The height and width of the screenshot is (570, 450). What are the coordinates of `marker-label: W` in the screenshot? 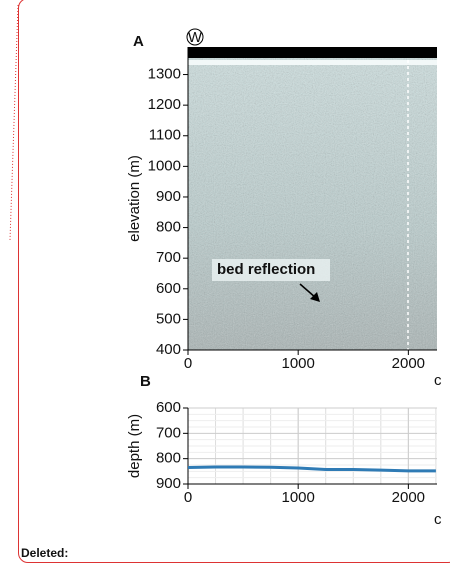 It's located at (195, 37).